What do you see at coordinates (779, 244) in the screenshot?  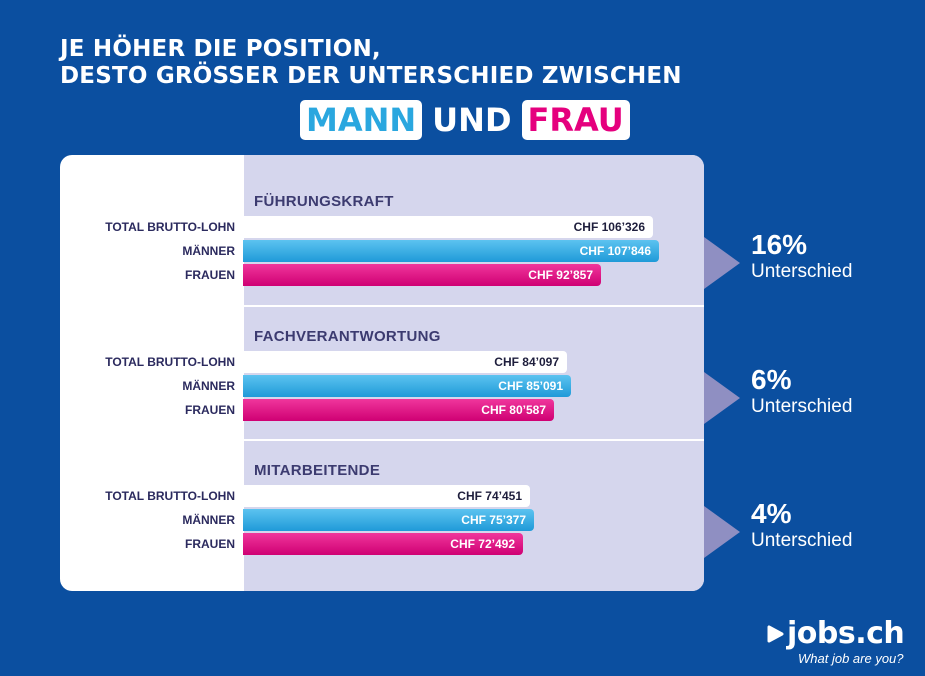 I see `difference-percent: 16%` at bounding box center [779, 244].